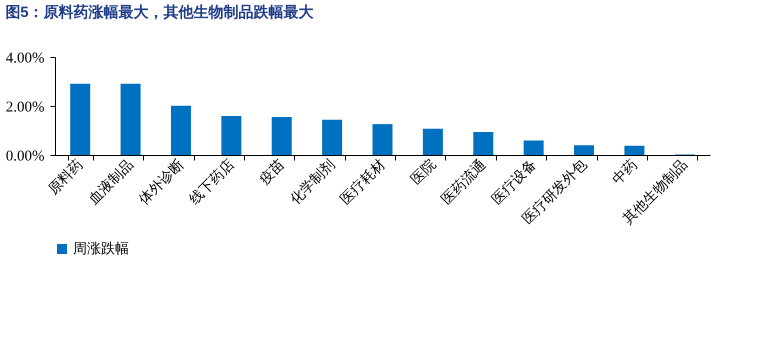 The height and width of the screenshot is (345, 782). I want to click on y-tick-label: 2.00%, so click(25, 108).